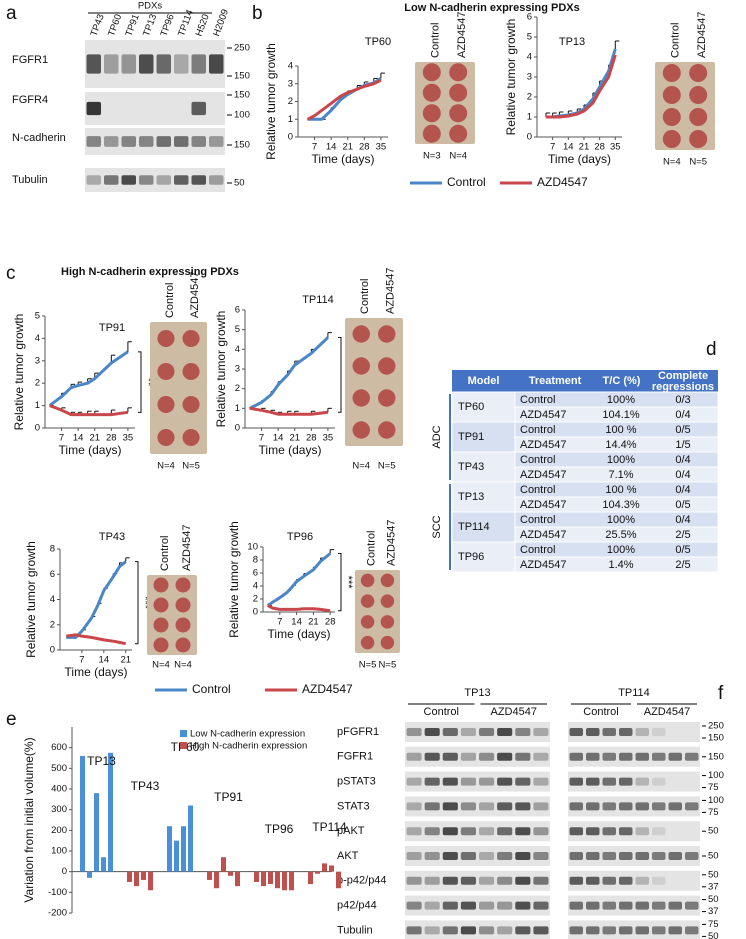 The image size is (746, 939). Describe the element at coordinates (98, 25) in the screenshot. I see `lane-label: TP43` at that location.